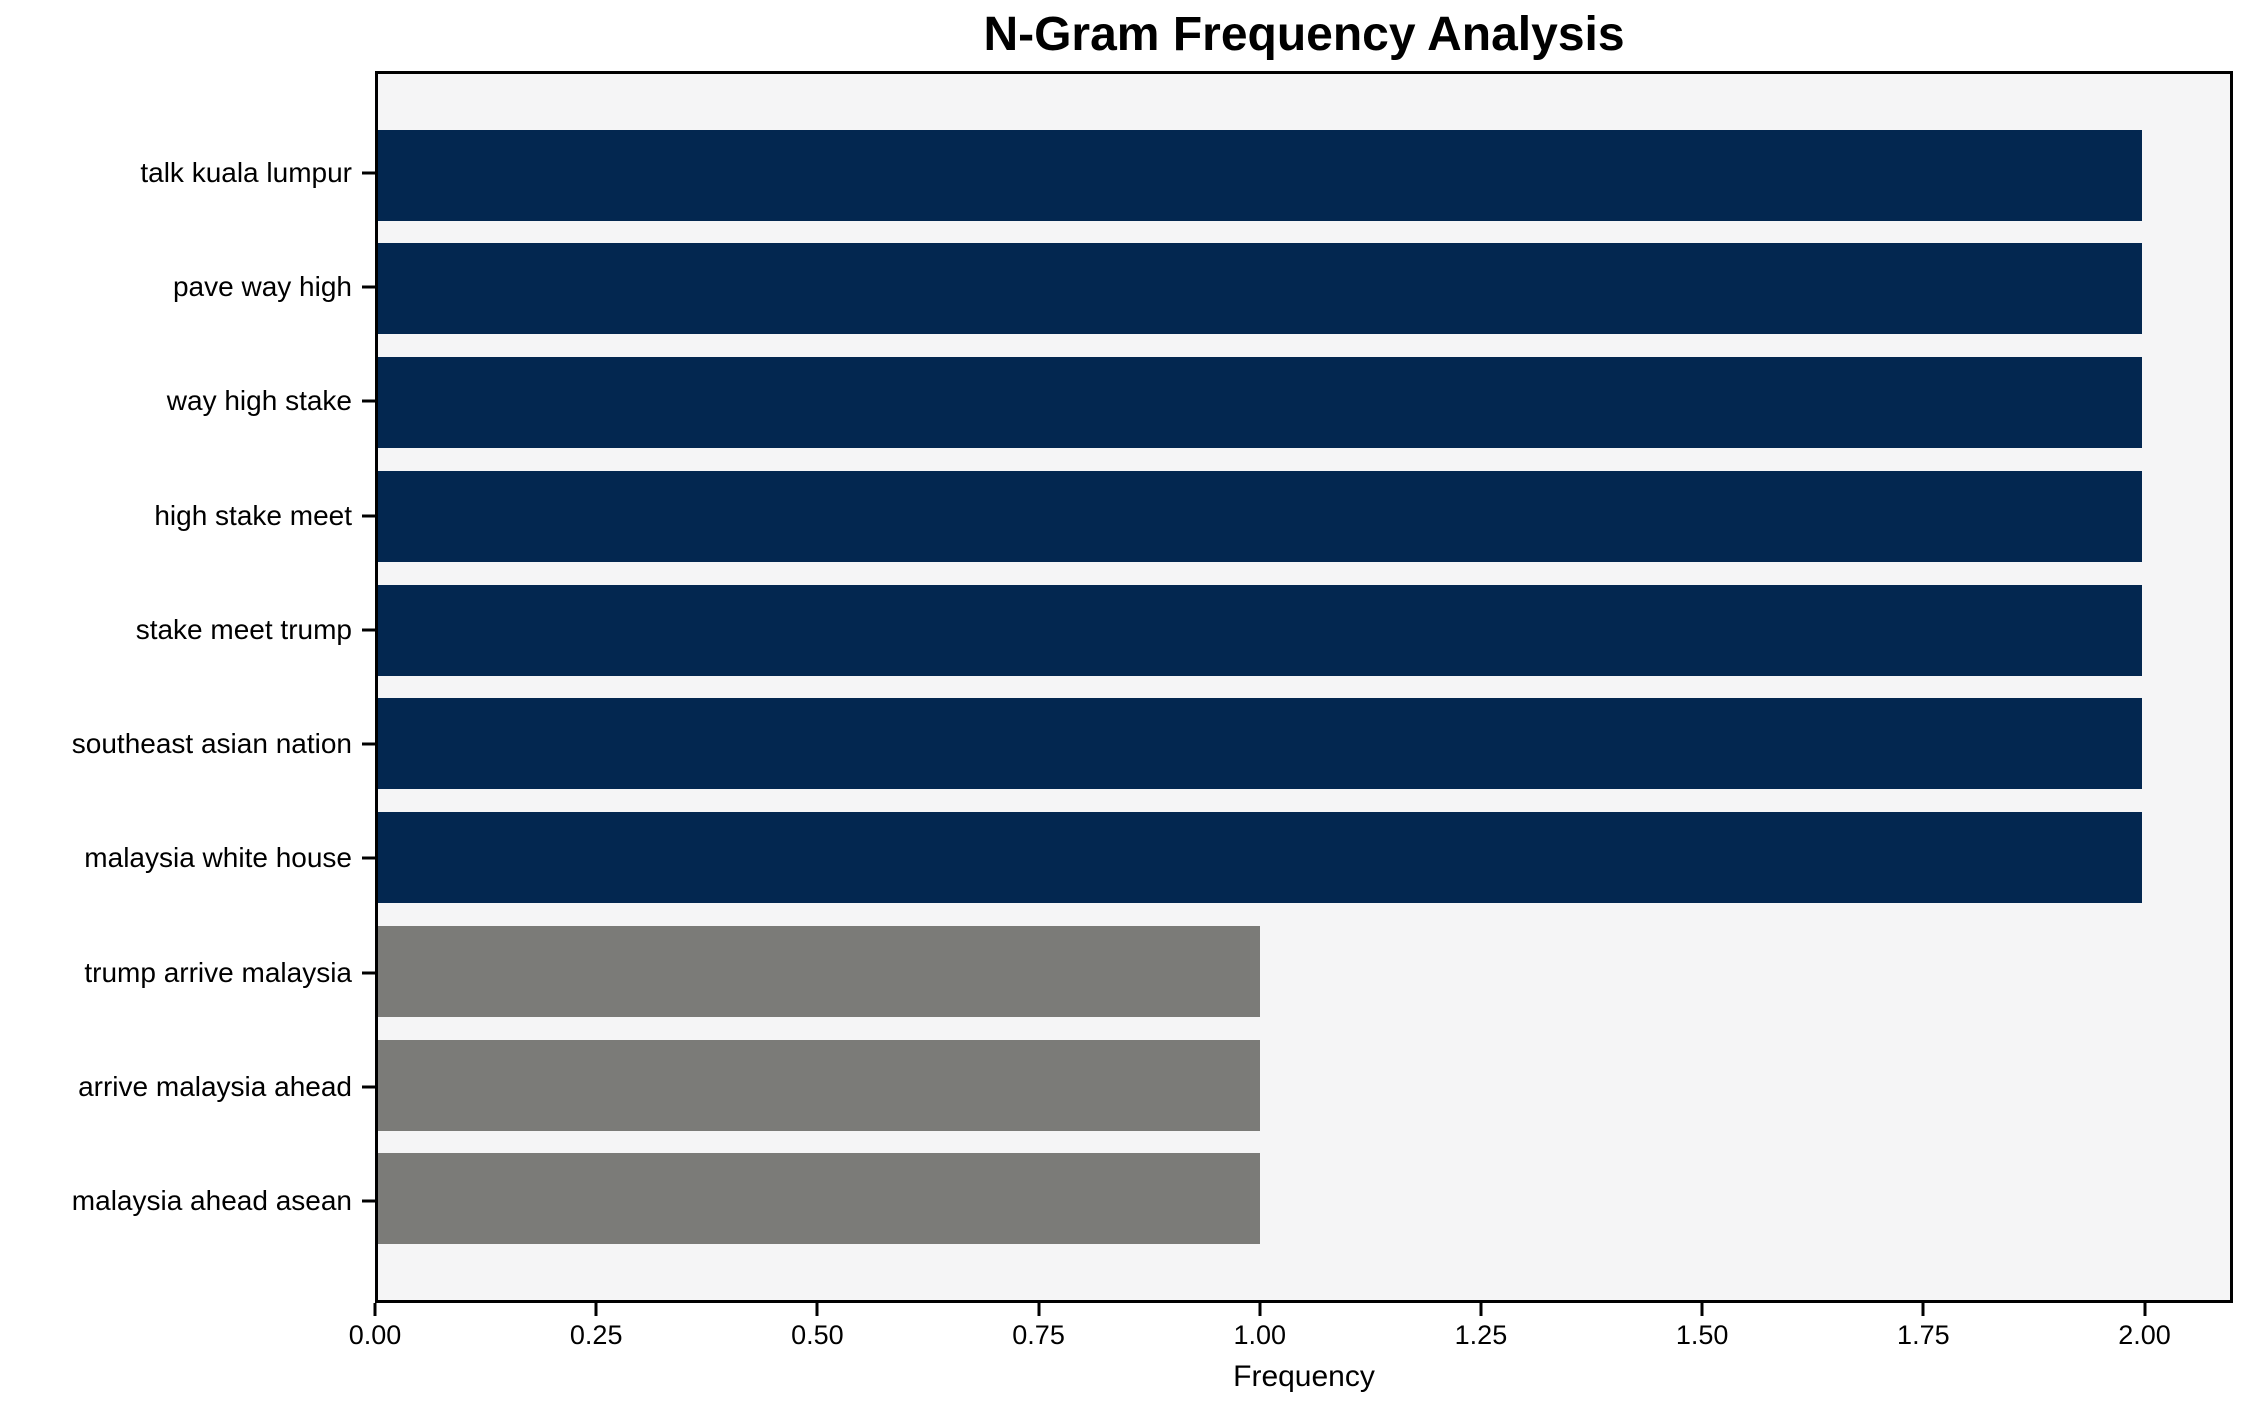  Describe the element at coordinates (262, 286) in the screenshot. I see `y-tick-label: pave way high` at that location.